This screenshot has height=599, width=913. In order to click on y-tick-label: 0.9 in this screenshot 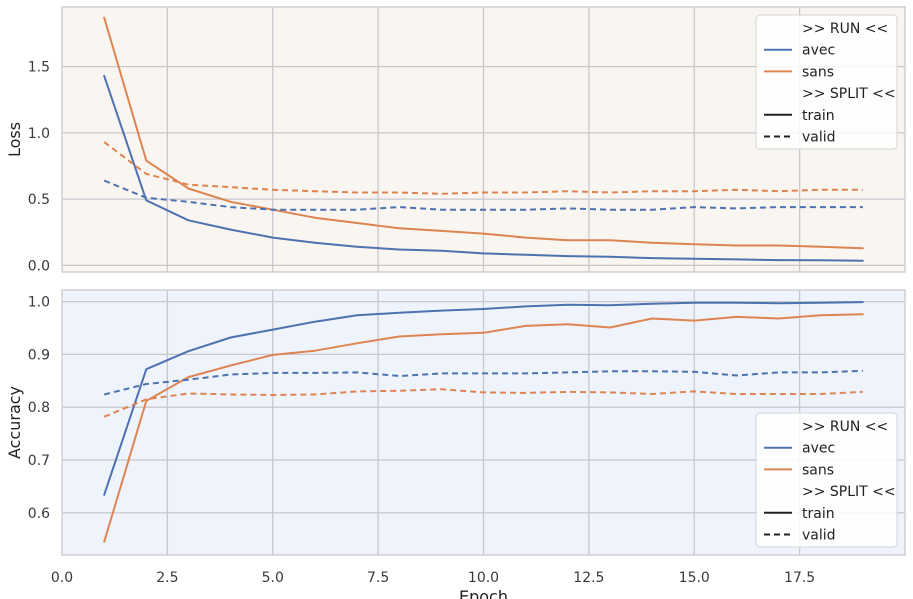, I will do `click(39, 355)`.